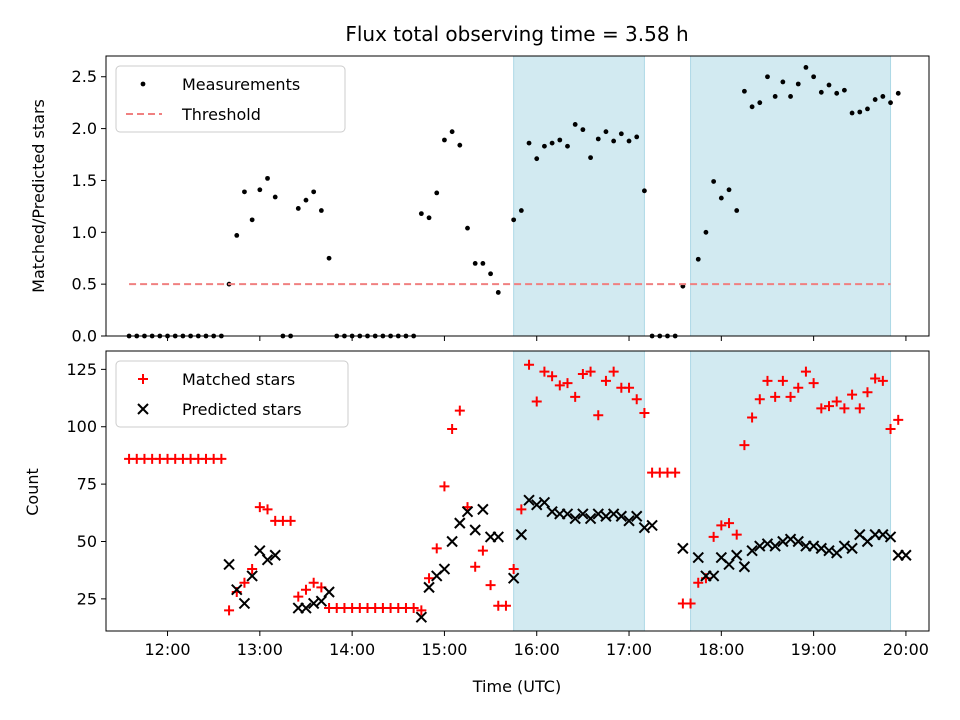 The image size is (960, 720). I want to click on y-tick-label: 50, so click(87, 541).